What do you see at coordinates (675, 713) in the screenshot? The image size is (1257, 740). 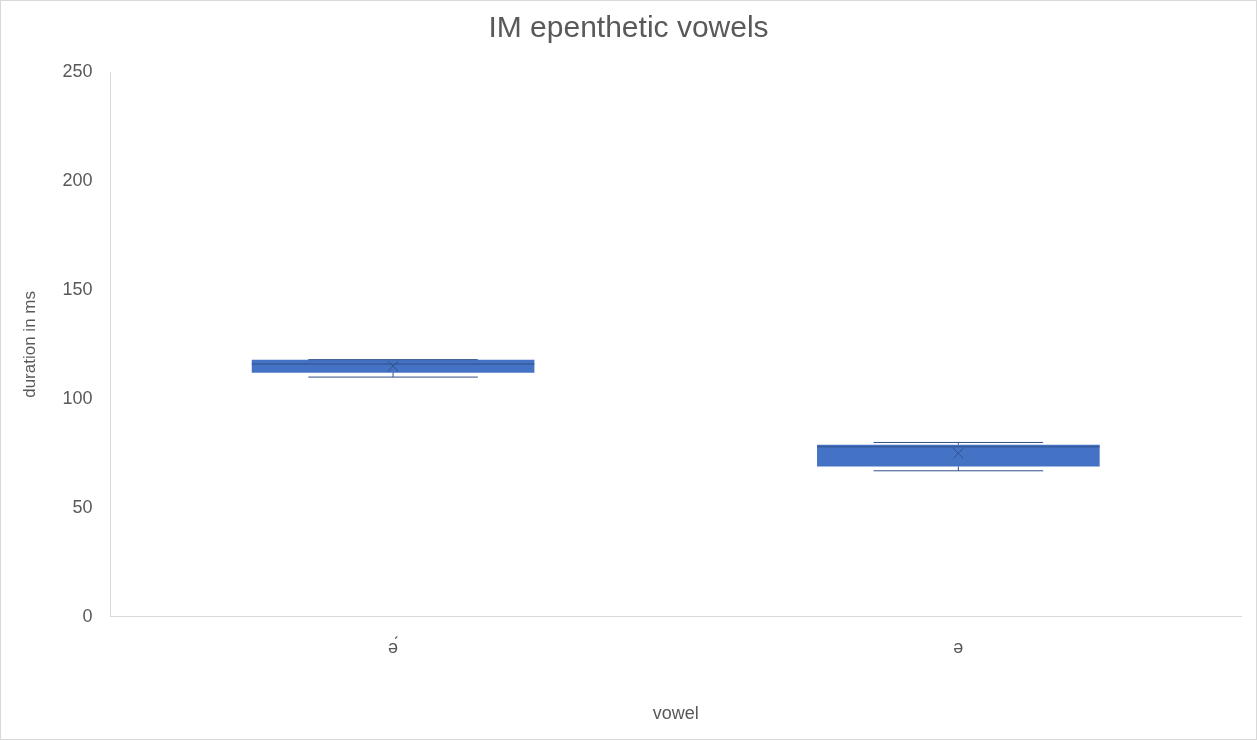 I see `x-axis-title: vowel` at bounding box center [675, 713].